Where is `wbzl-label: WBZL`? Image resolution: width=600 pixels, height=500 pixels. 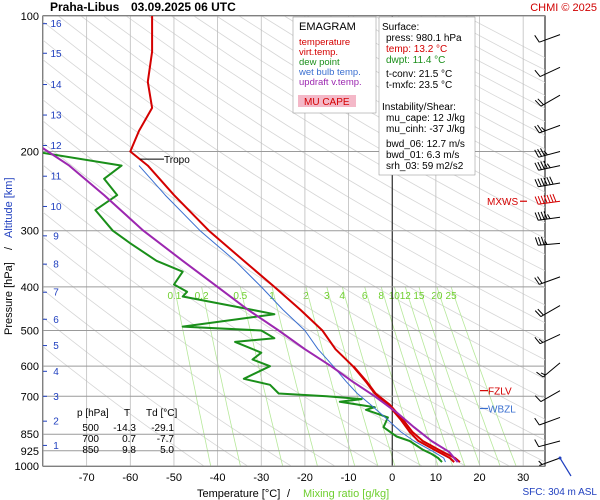 wbzl-label: WBZL is located at coordinates (502, 410).